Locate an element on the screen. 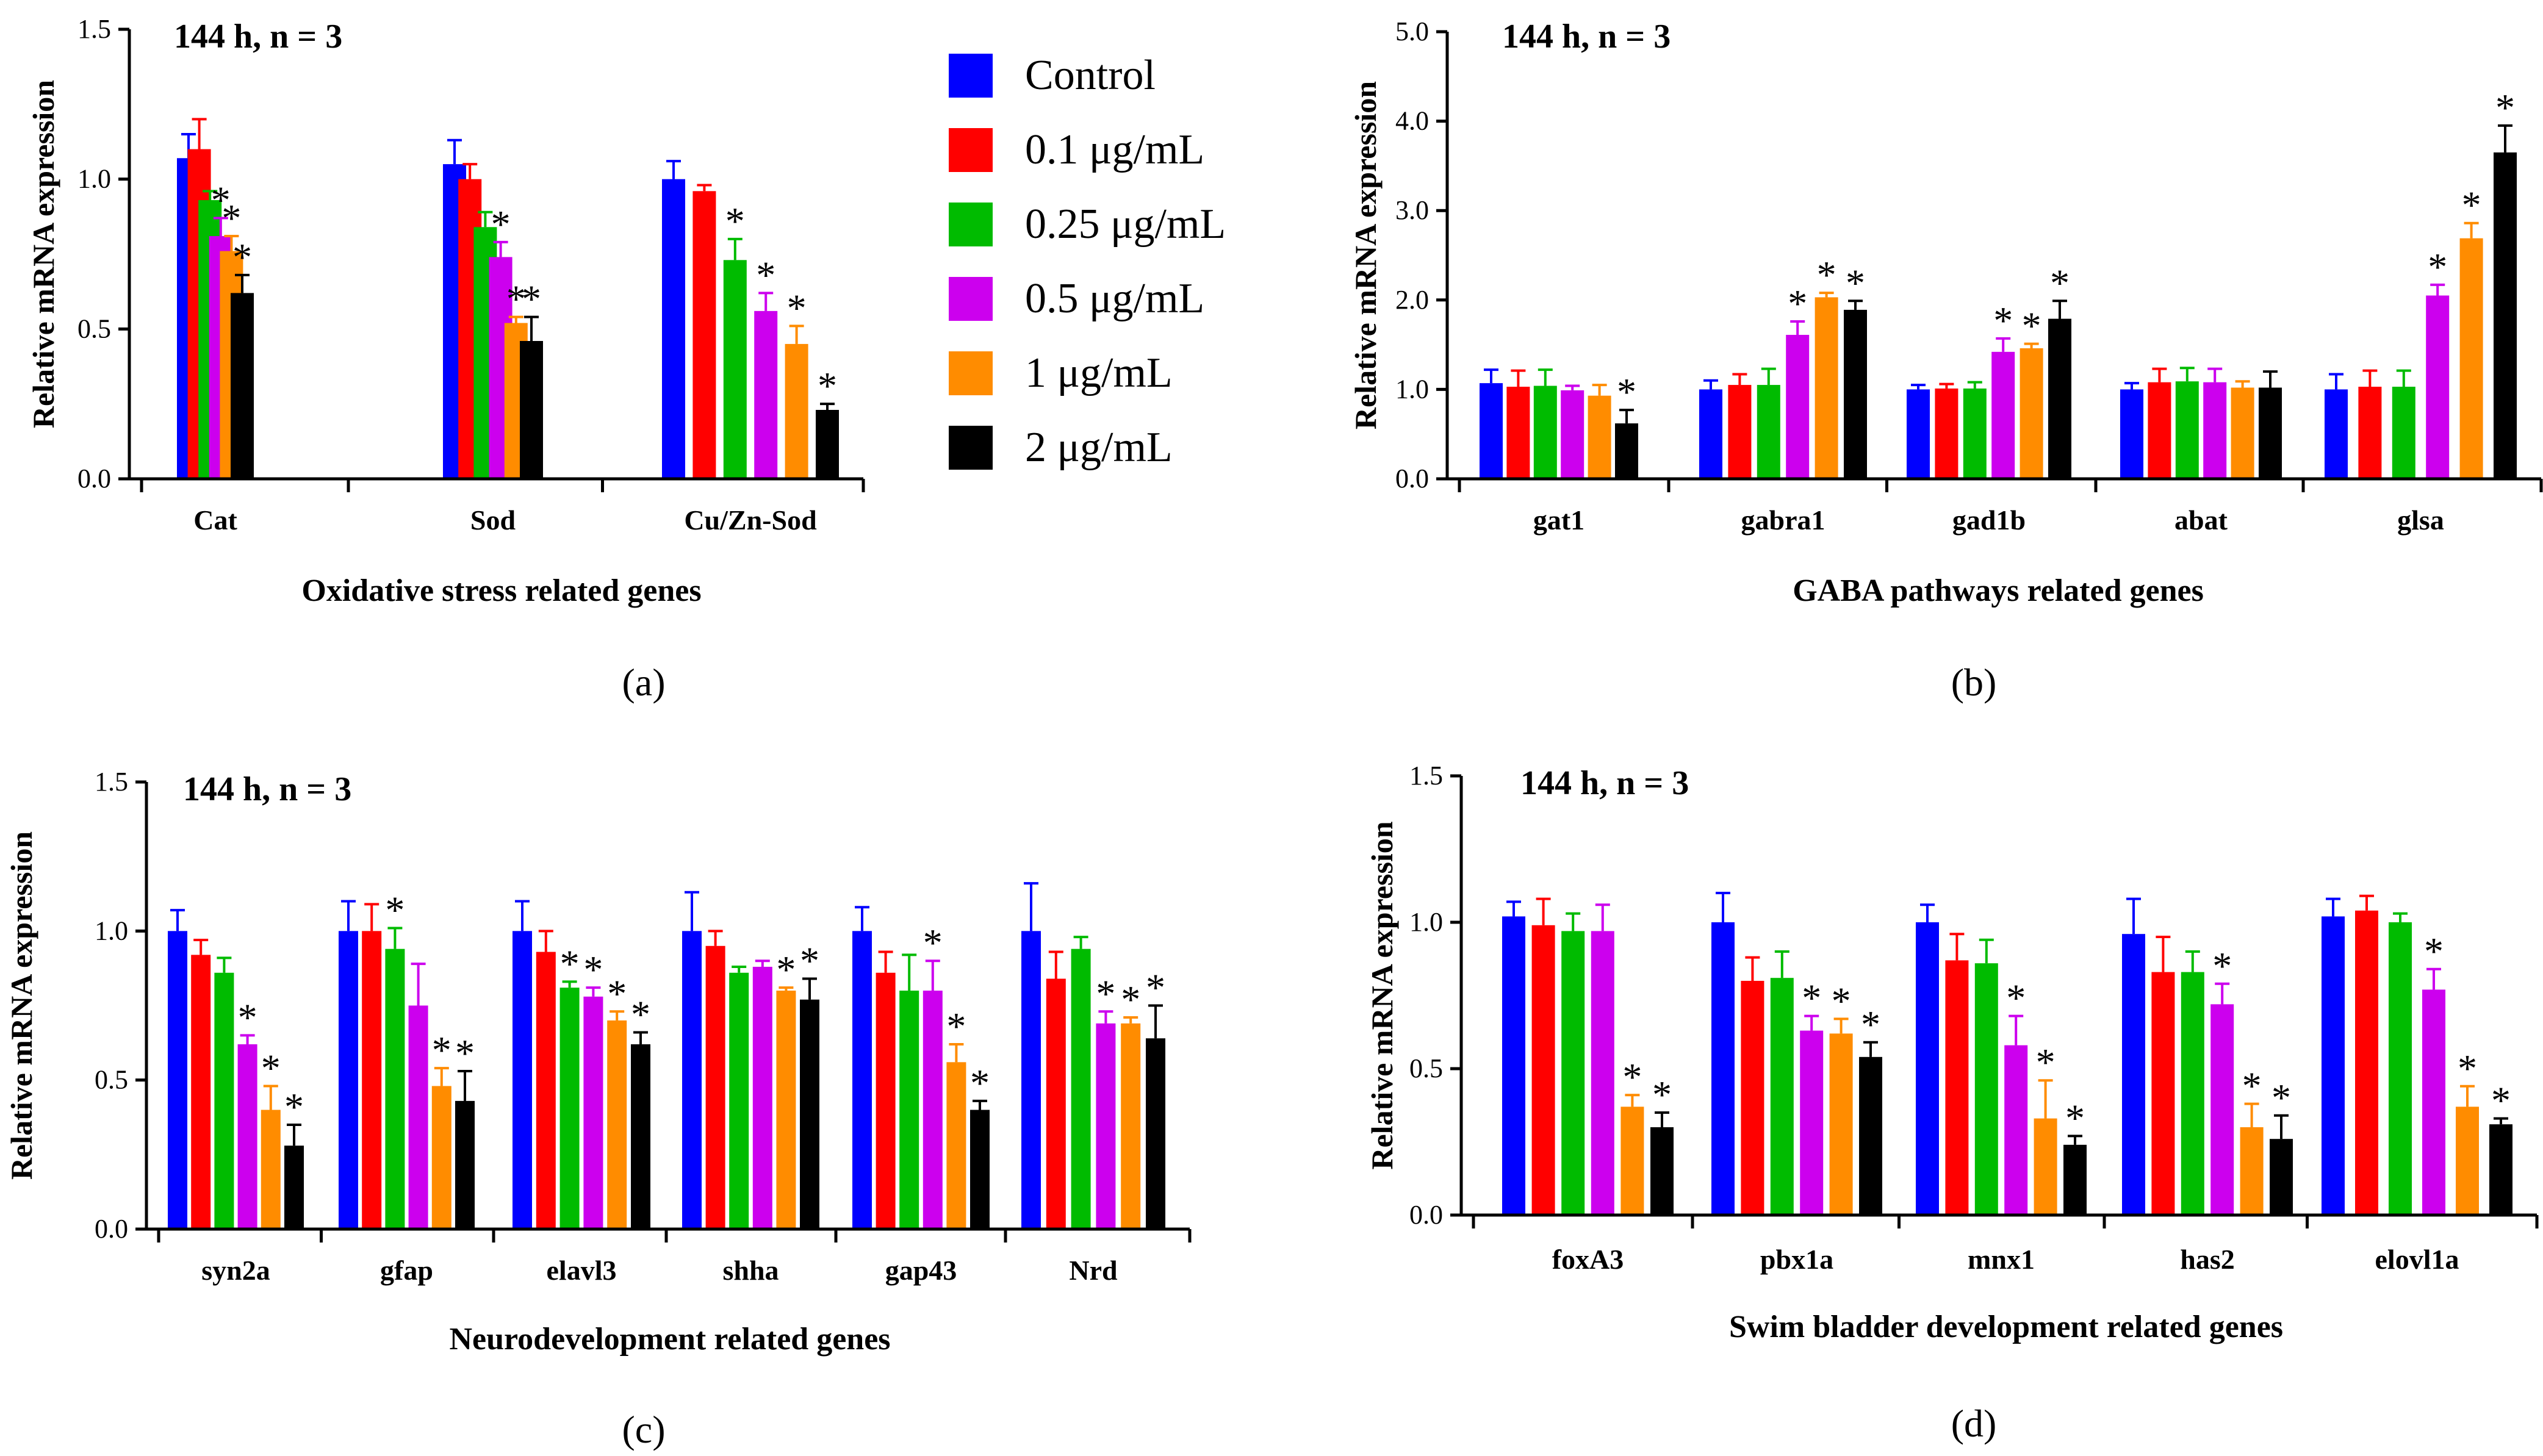 The width and height of the screenshot is (2543, 1456). x-axis-label: GABA pathways related genes is located at coordinates (1998, 590).